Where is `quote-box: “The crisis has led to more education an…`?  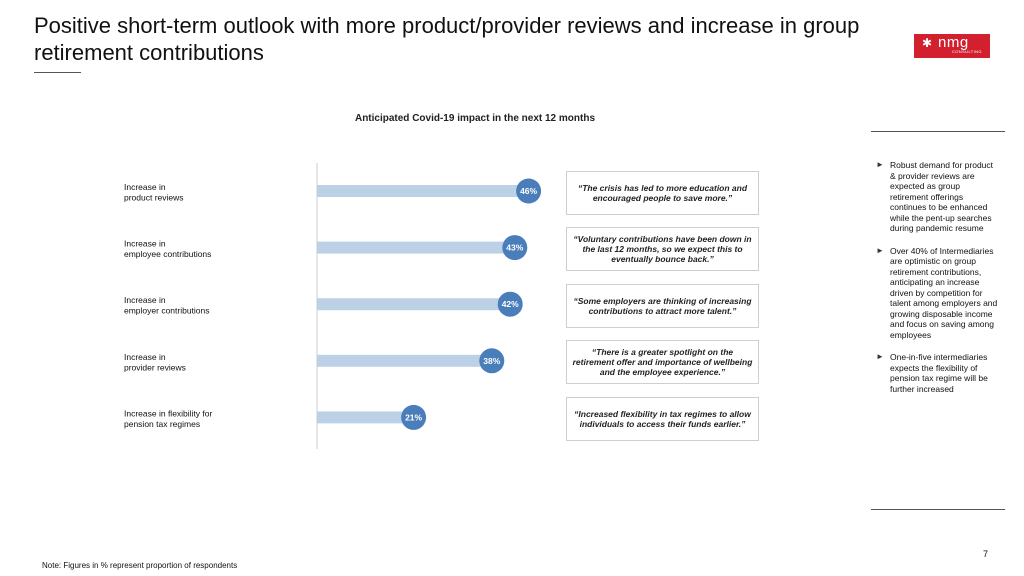 quote-box: “The crisis has led to more education an… is located at coordinates (662, 193).